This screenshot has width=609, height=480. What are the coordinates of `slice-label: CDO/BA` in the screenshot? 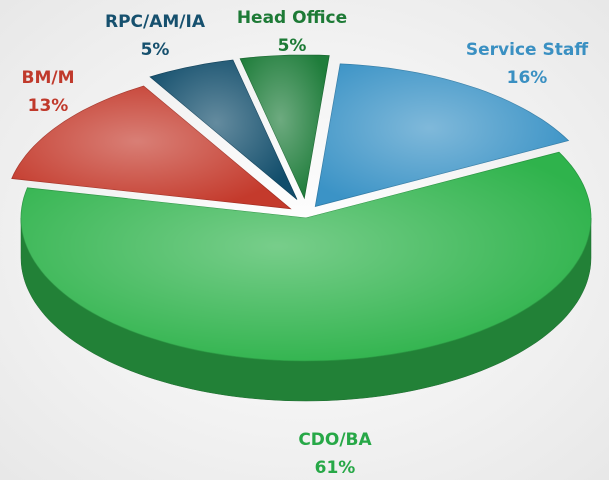 It's located at (335, 440).